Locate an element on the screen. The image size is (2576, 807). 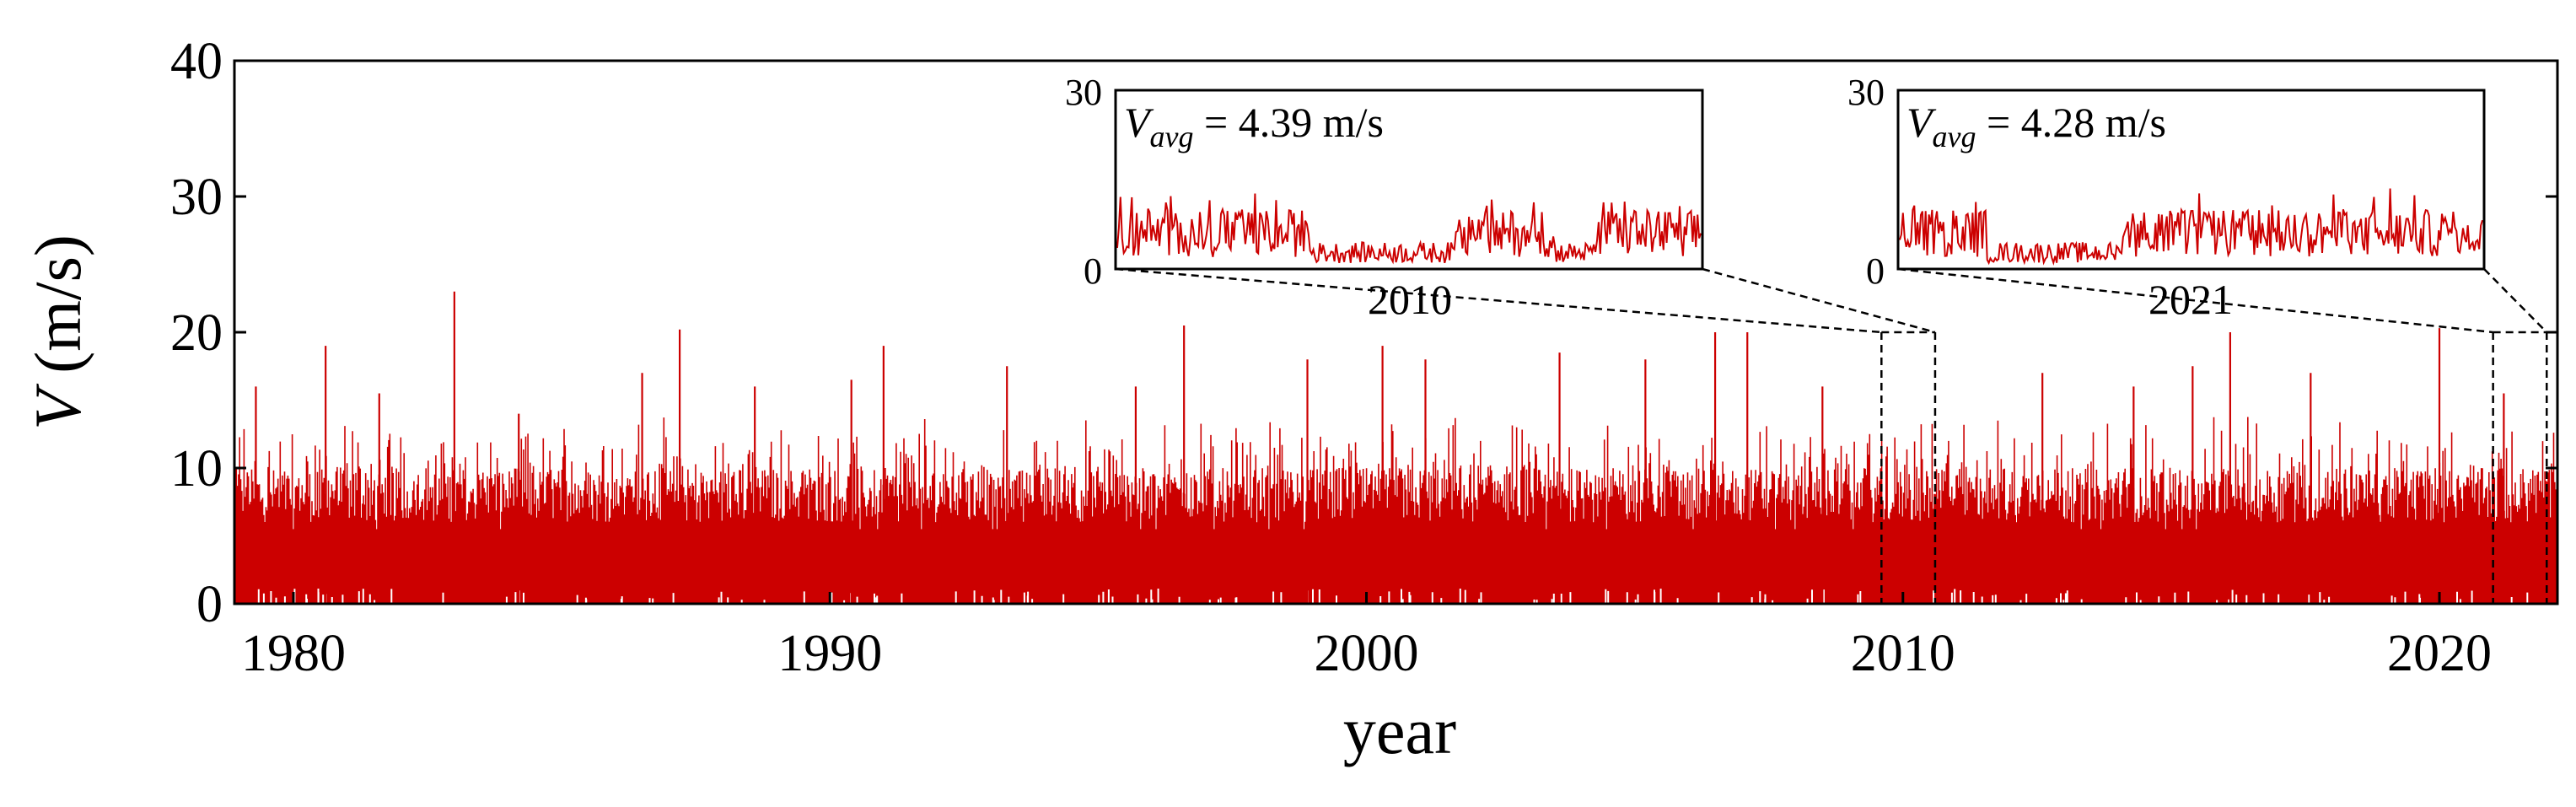
inset-2010: 30 0 Vavg = 4.39 m/s 2010 is located at coordinates (1384, 197).